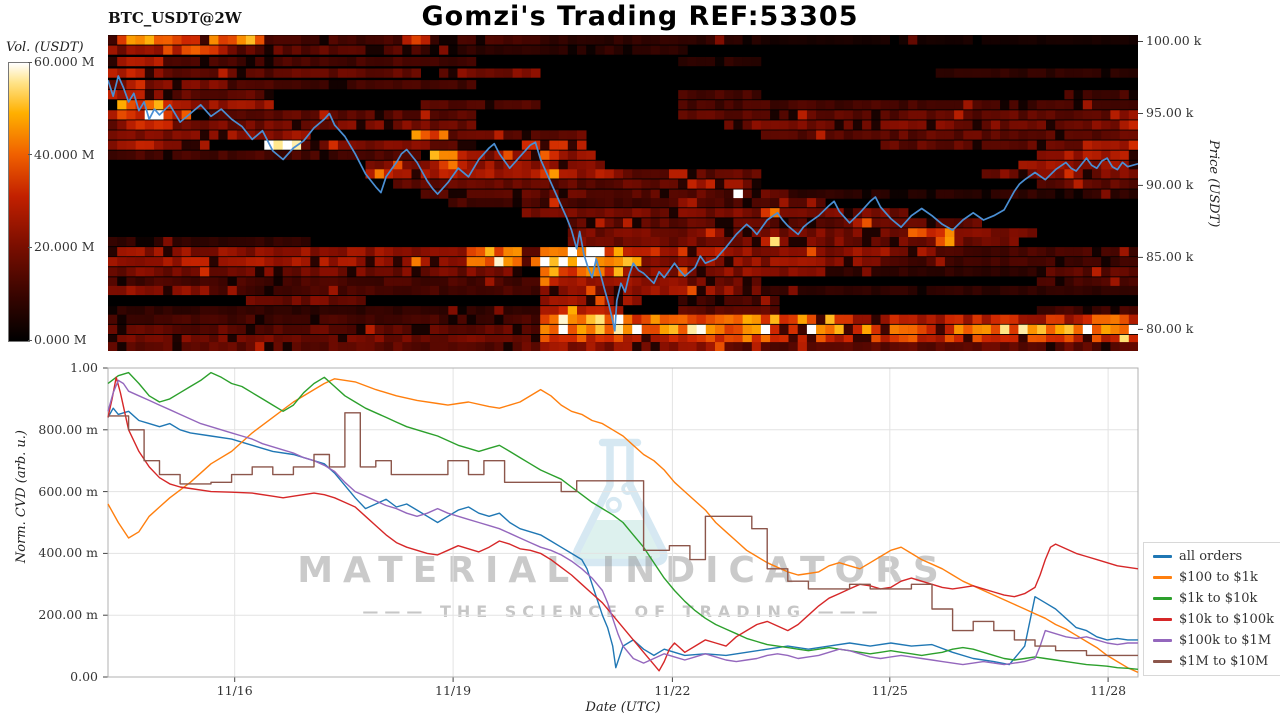 This screenshot has width=1280, height=720. What do you see at coordinates (889, 690) in the screenshot?
I see `x-tick-label: 11/25` at bounding box center [889, 690].